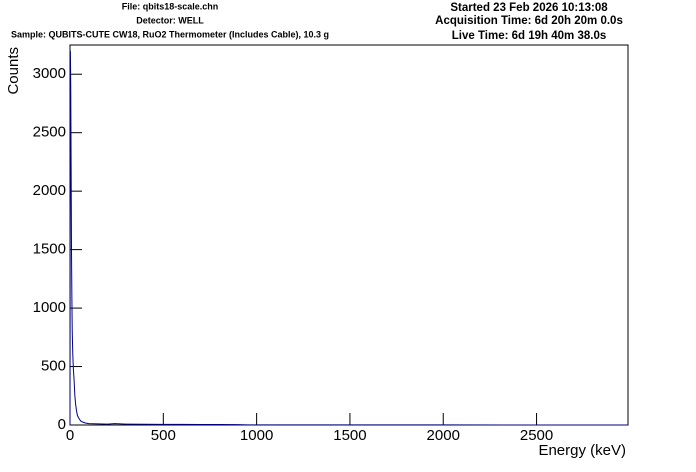 The height and width of the screenshot is (472, 696). Describe the element at coordinates (349, 435) in the screenshot. I see `x-tick-label: 1500` at that location.